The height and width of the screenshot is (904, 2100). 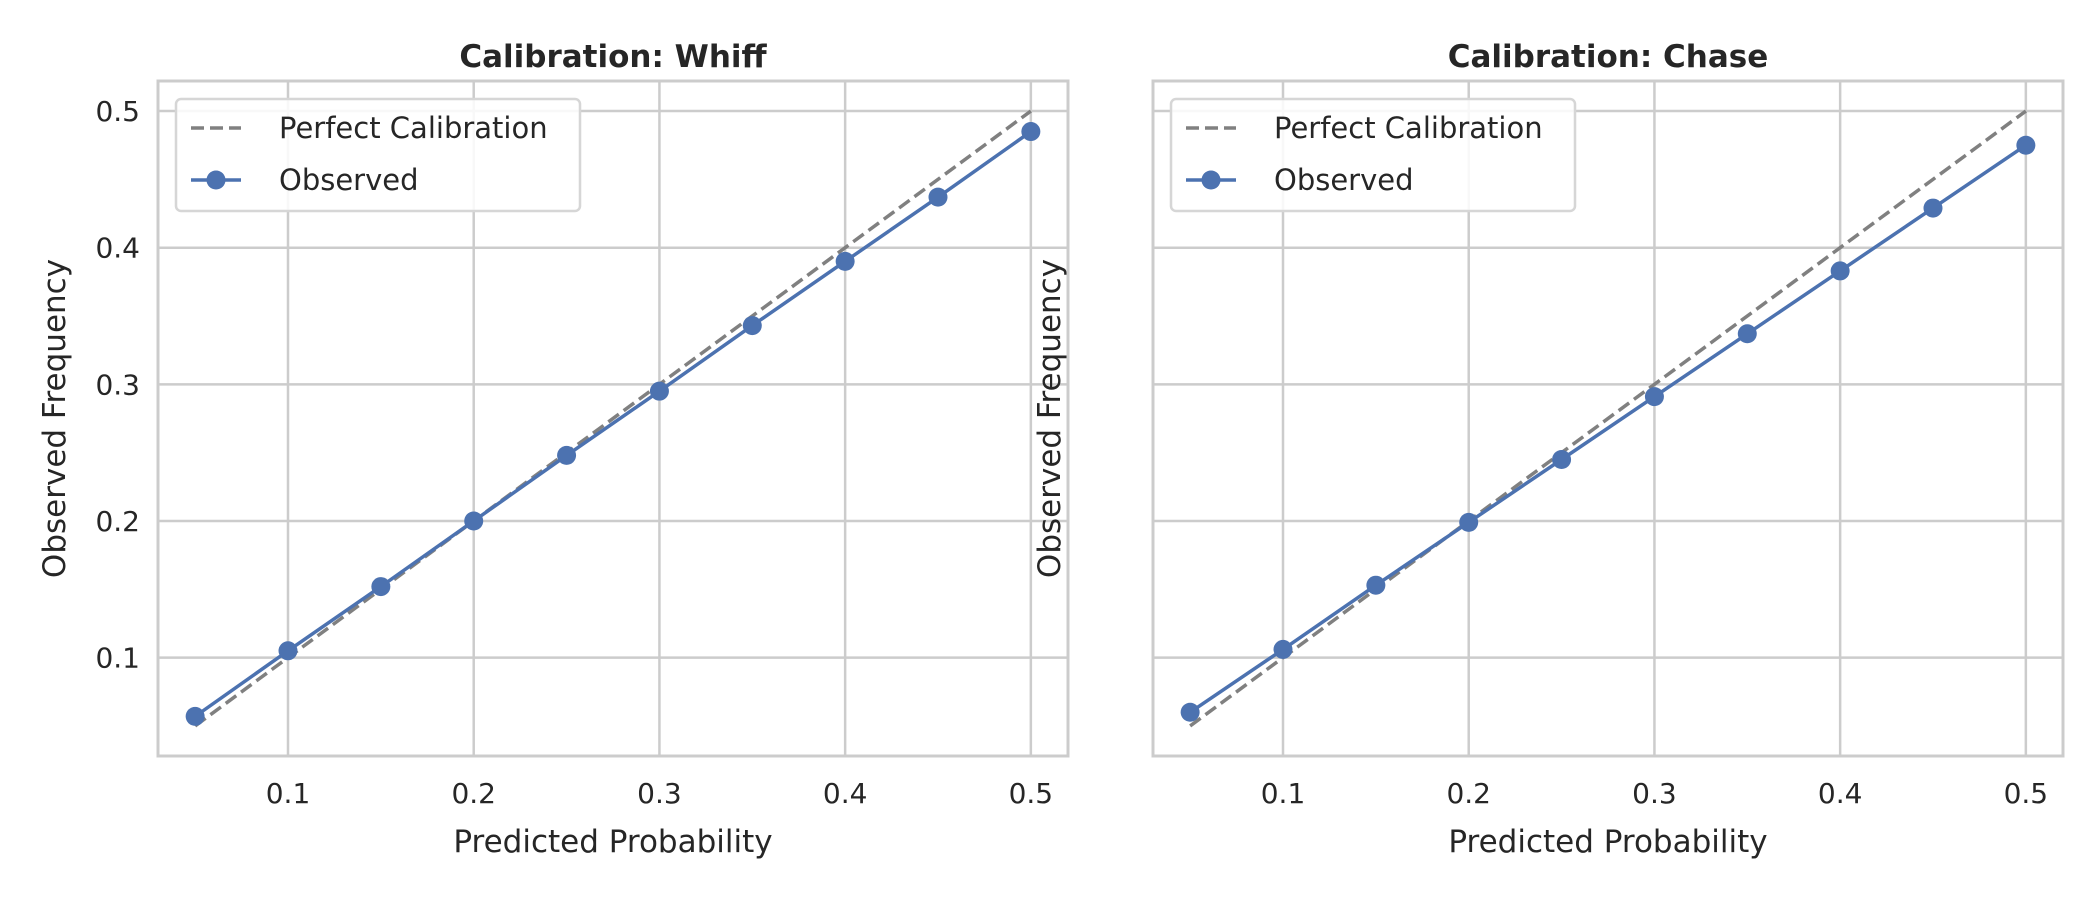 What do you see at coordinates (117, 248) in the screenshot?
I see `y-tick-label: 0.4` at bounding box center [117, 248].